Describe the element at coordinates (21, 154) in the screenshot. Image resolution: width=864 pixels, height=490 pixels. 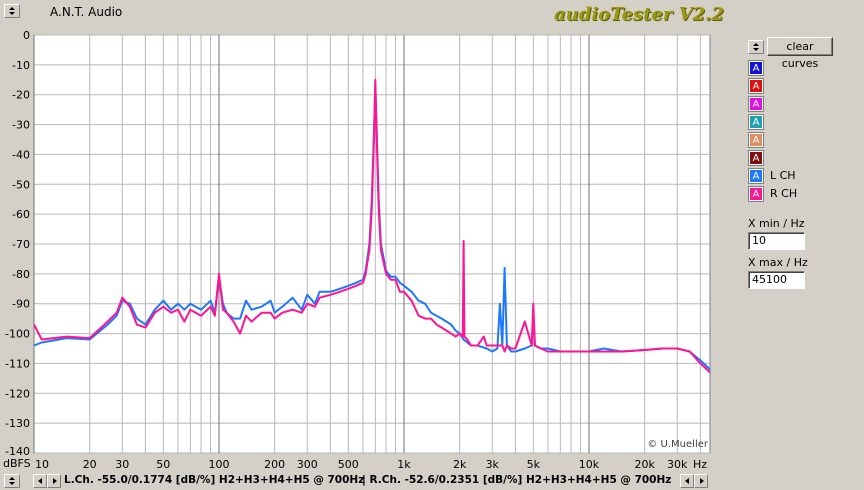
I see `y-tick-label: -40` at that location.